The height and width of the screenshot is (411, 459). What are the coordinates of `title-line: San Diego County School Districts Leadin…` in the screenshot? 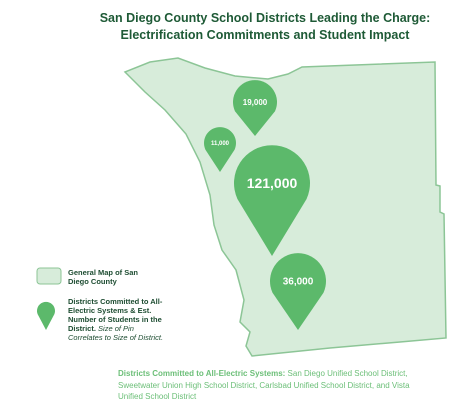 It's located at (265, 18).